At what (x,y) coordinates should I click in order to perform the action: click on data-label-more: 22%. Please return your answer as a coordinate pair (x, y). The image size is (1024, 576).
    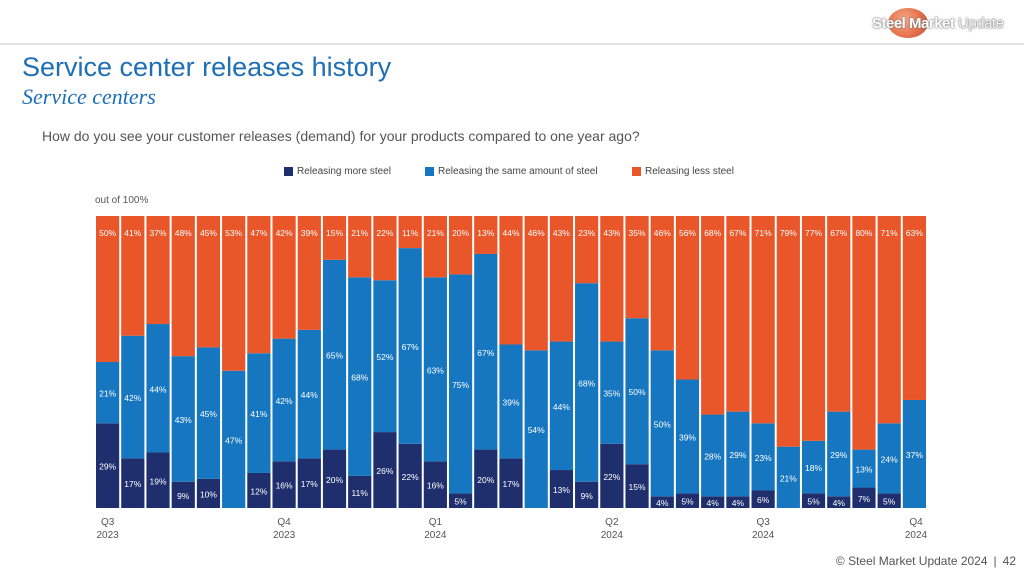
    Looking at the image, I should click on (410, 477).